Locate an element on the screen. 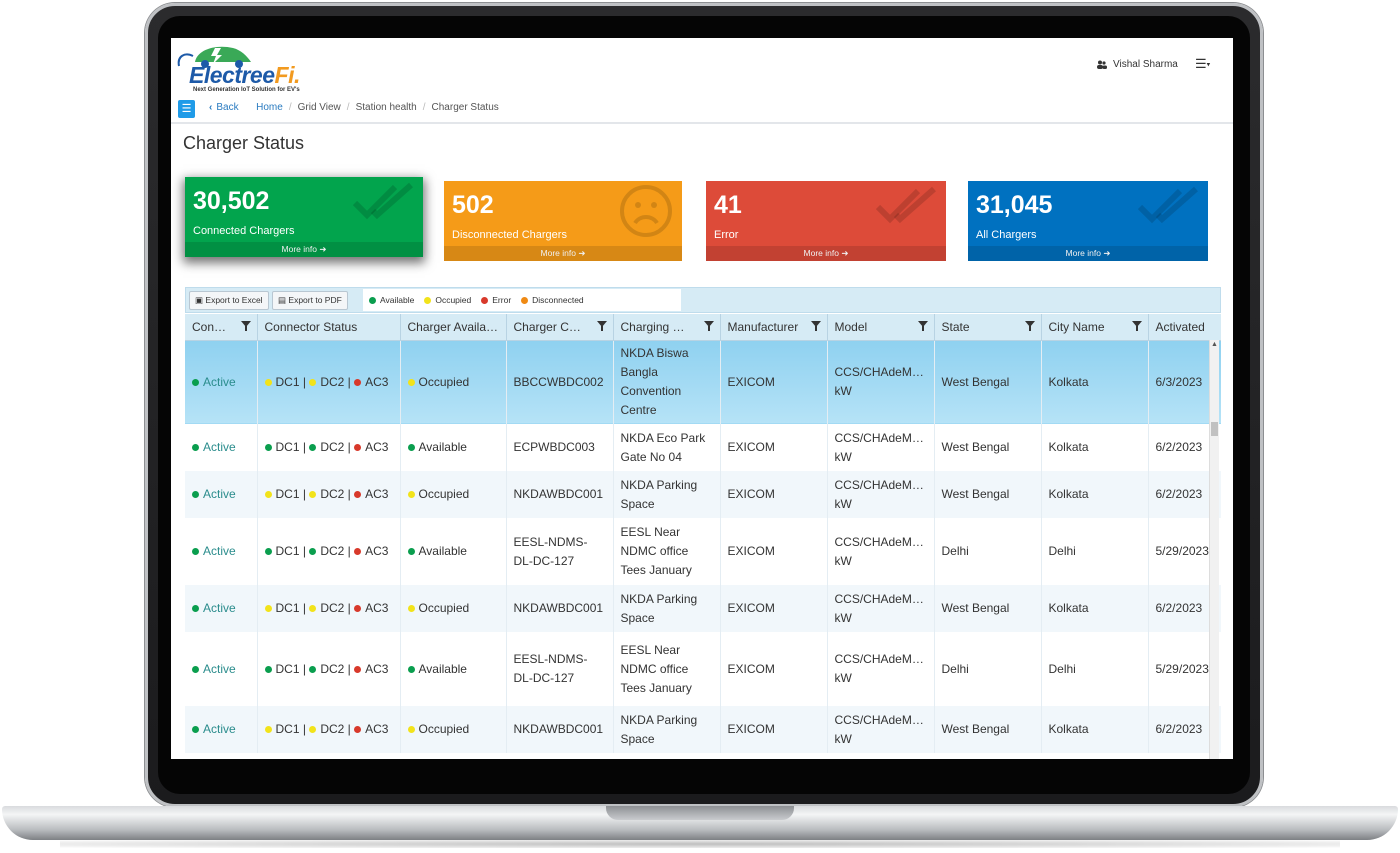  card-error: 41 Error More info ➜ is located at coordinates (826, 221).